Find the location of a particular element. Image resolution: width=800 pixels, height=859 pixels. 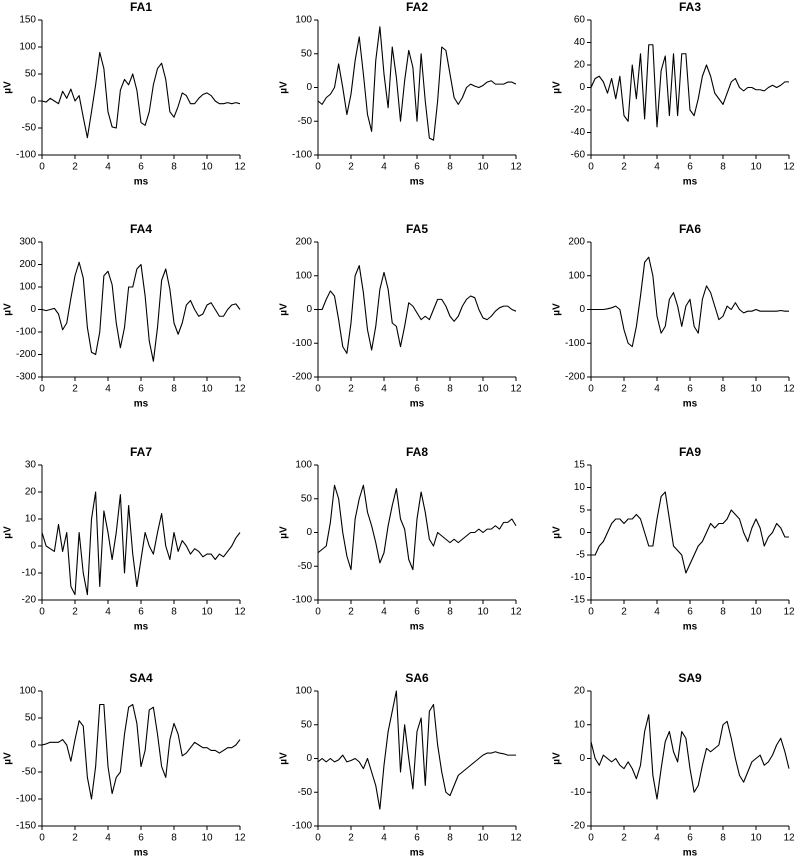

y-tick-label: -50 is located at coordinates (305, 566).